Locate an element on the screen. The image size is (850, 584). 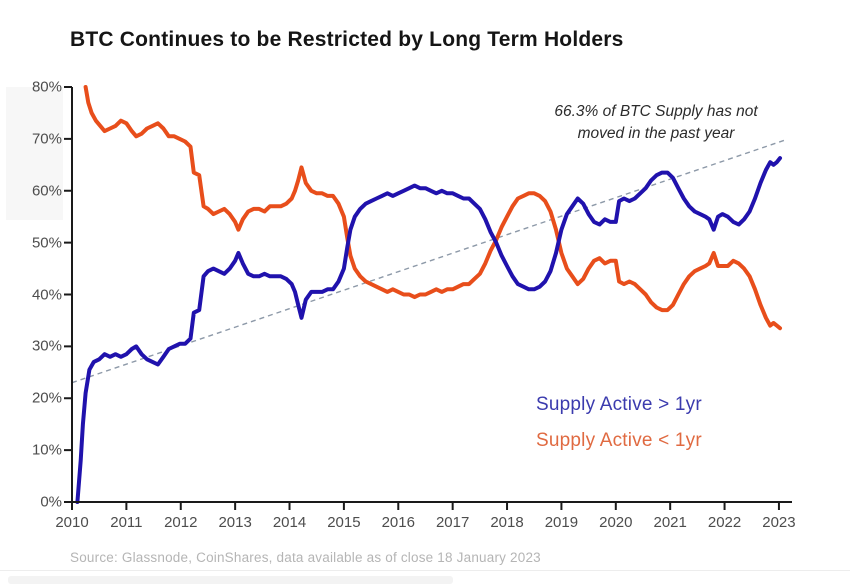
watermark-block is located at coordinates (34, 153).